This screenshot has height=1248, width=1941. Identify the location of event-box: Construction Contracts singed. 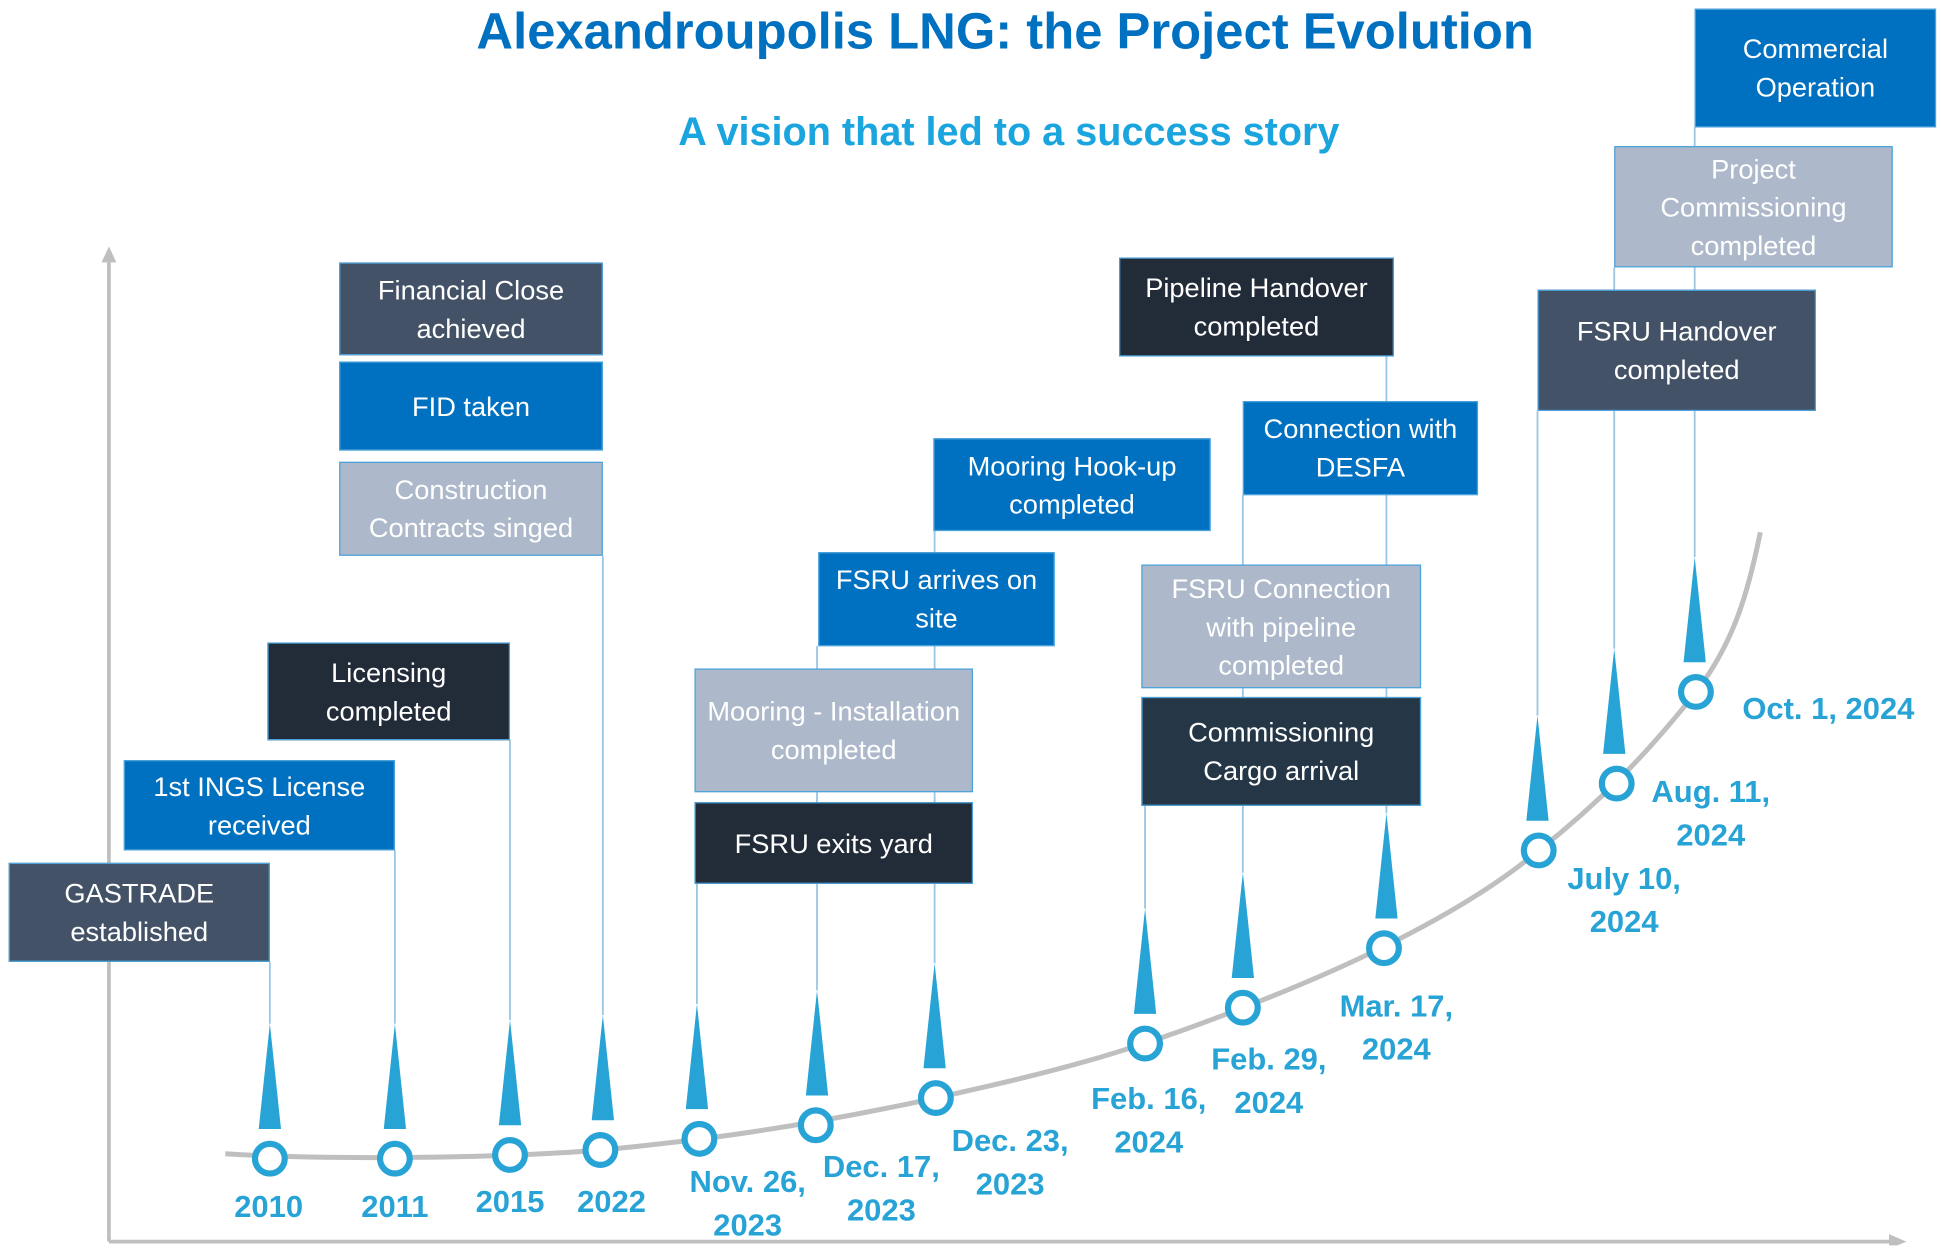
(471, 508).